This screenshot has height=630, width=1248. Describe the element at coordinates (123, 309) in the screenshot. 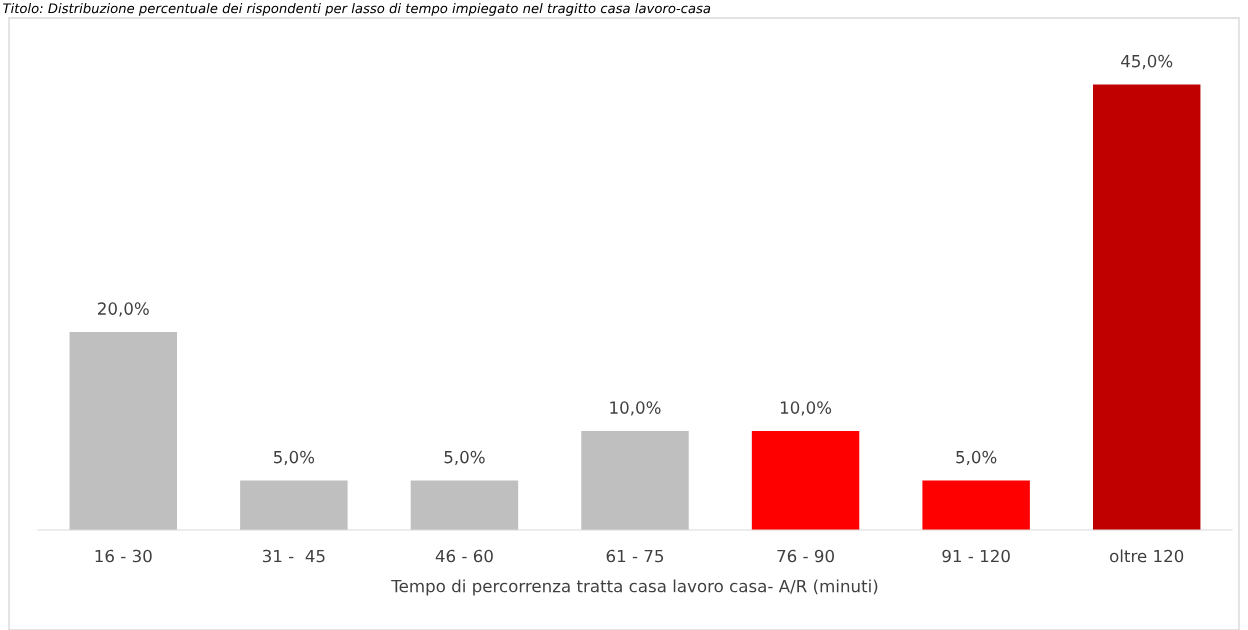

I see `data-label: 20,0%` at that location.